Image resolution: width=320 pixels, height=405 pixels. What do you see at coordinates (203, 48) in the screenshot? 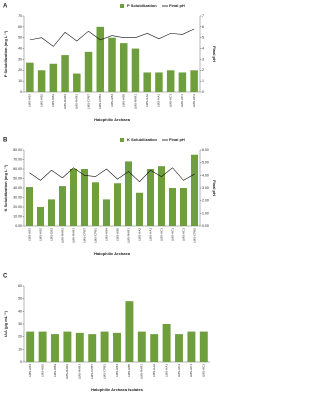
I see `y2-tick-label: 4` at bounding box center [203, 48].